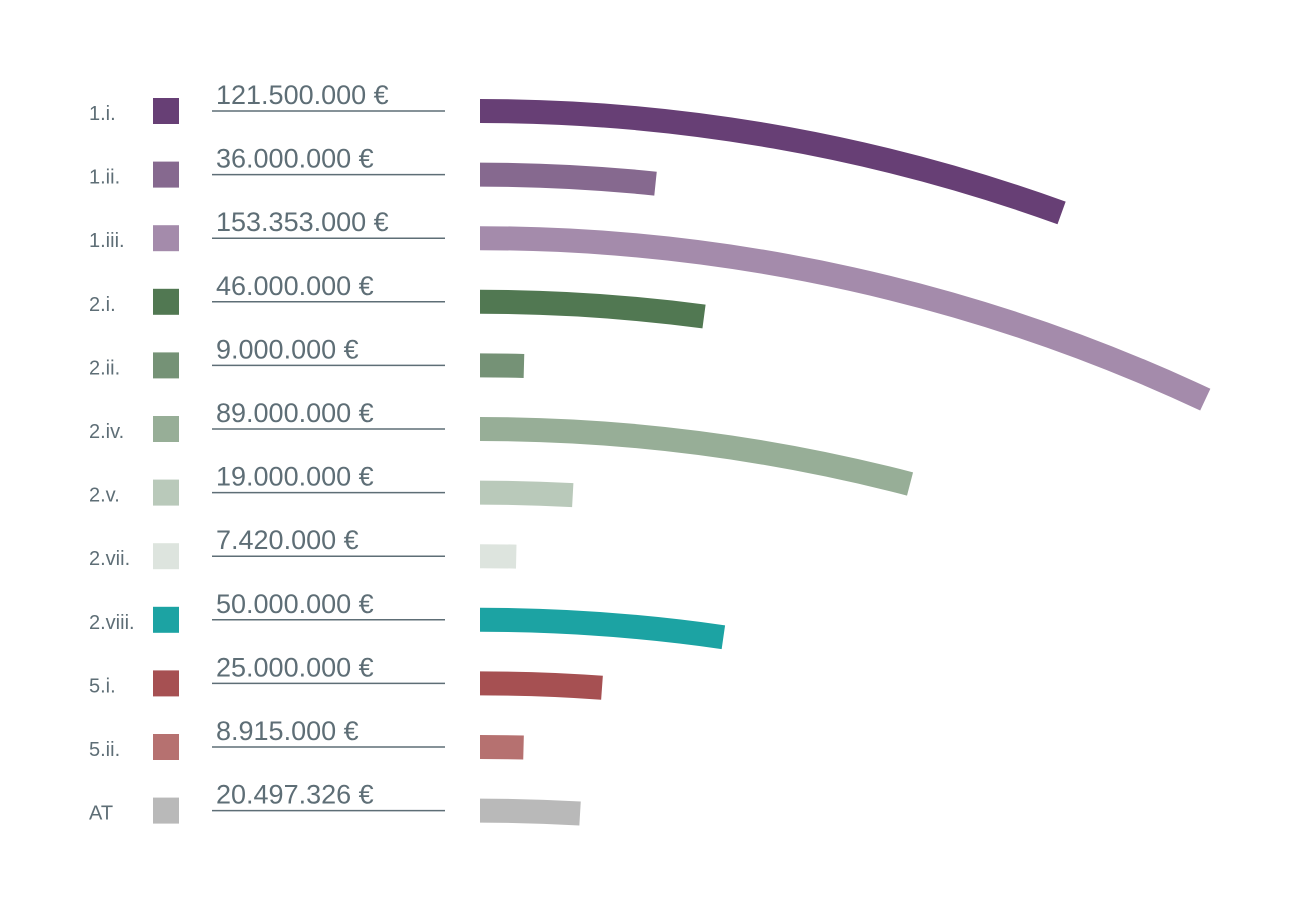 This screenshot has width=1293, height=920. Describe the element at coordinates (112, 623) in the screenshot. I see `category-label: 2.viii.` at that location.